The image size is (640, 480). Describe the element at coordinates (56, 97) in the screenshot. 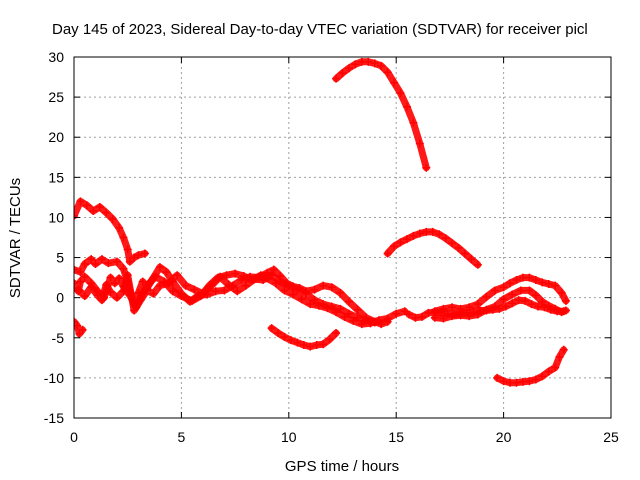

I see `y-tick-label: 25` at that location.